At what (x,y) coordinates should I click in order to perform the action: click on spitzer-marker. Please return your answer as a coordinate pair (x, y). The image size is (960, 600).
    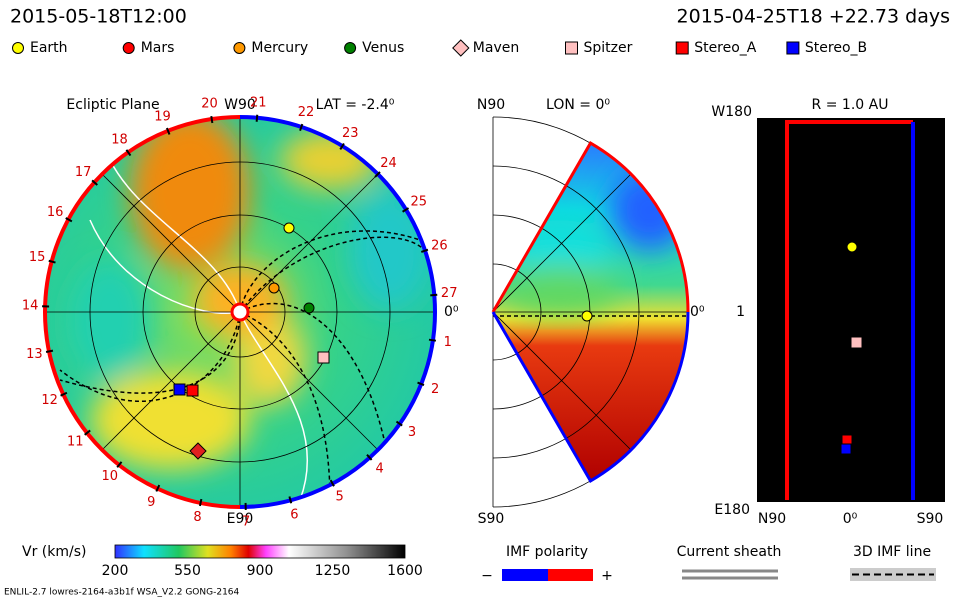
    Looking at the image, I should click on (323, 357).